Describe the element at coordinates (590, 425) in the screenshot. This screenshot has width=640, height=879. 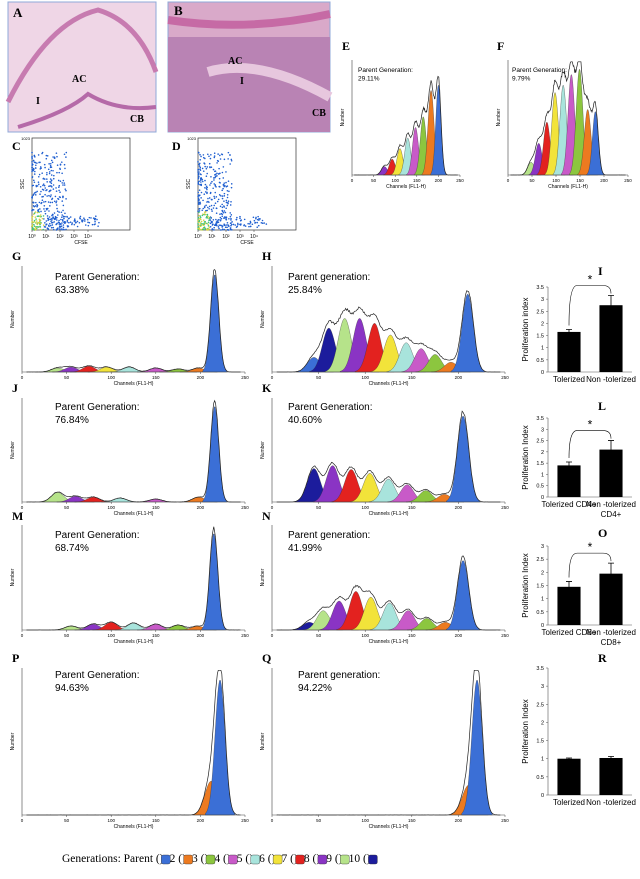
I see `significance-star: *` at that location.